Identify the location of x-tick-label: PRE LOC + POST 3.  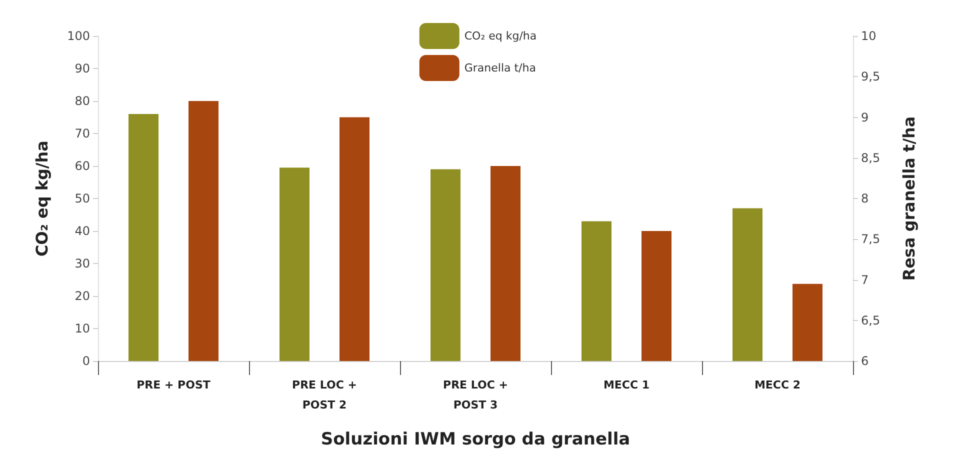
(475, 395).